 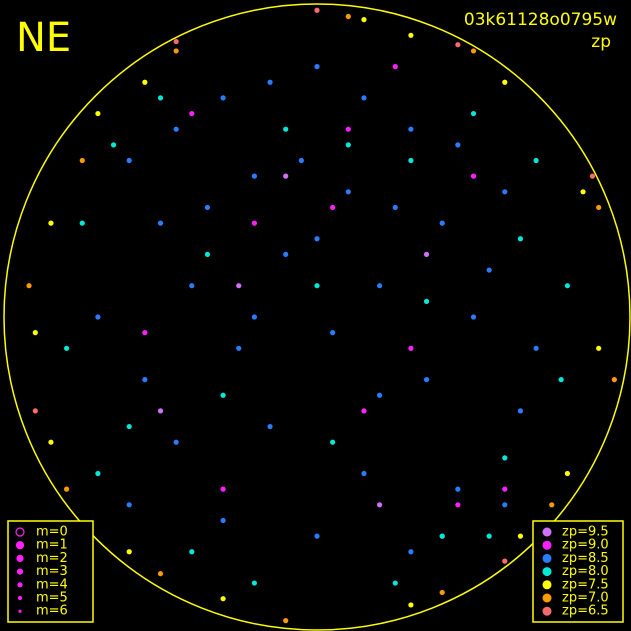 What do you see at coordinates (540, 20) in the screenshot?
I see `chart-subtitle: 03k61128o0795w` at bounding box center [540, 20].